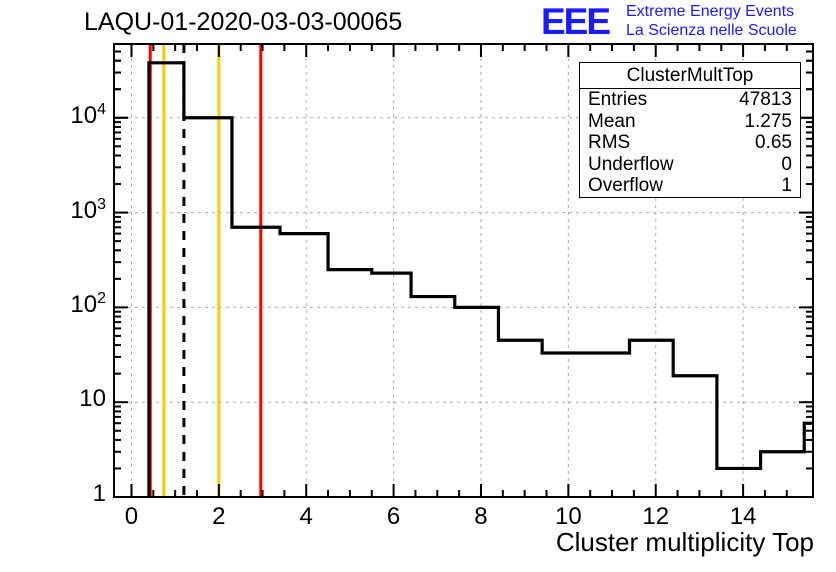 The height and width of the screenshot is (572, 836). I want to click on stats-box-title: ClusterMultTop, so click(690, 76).